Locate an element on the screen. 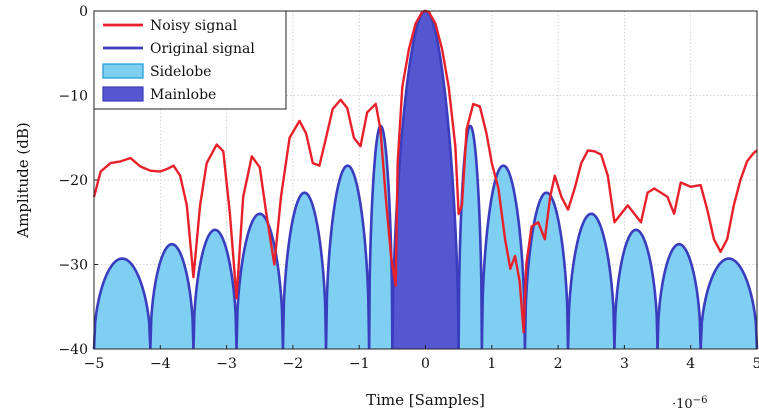 The height and width of the screenshot is (414, 759). x-tick-label: 5 is located at coordinates (756, 364).